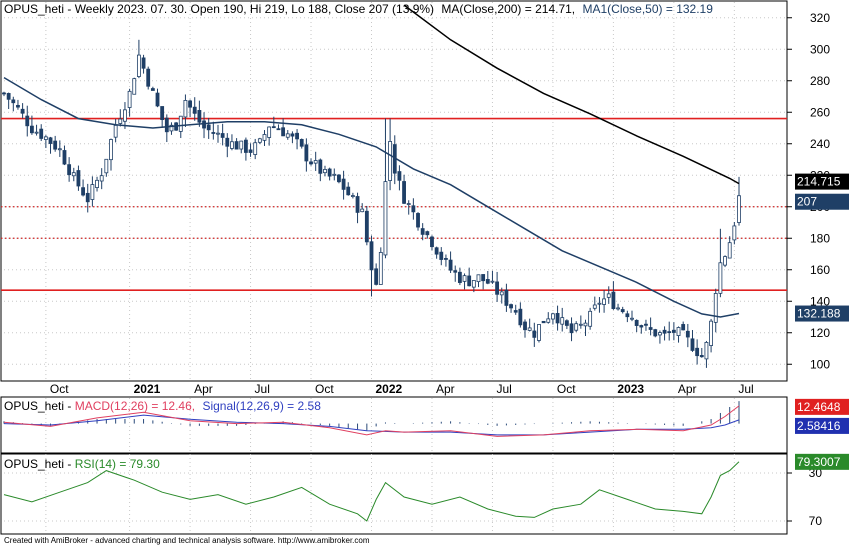 The width and height of the screenshot is (850, 546). I want to click on badge-signal-text: 2.58416, so click(819, 426).